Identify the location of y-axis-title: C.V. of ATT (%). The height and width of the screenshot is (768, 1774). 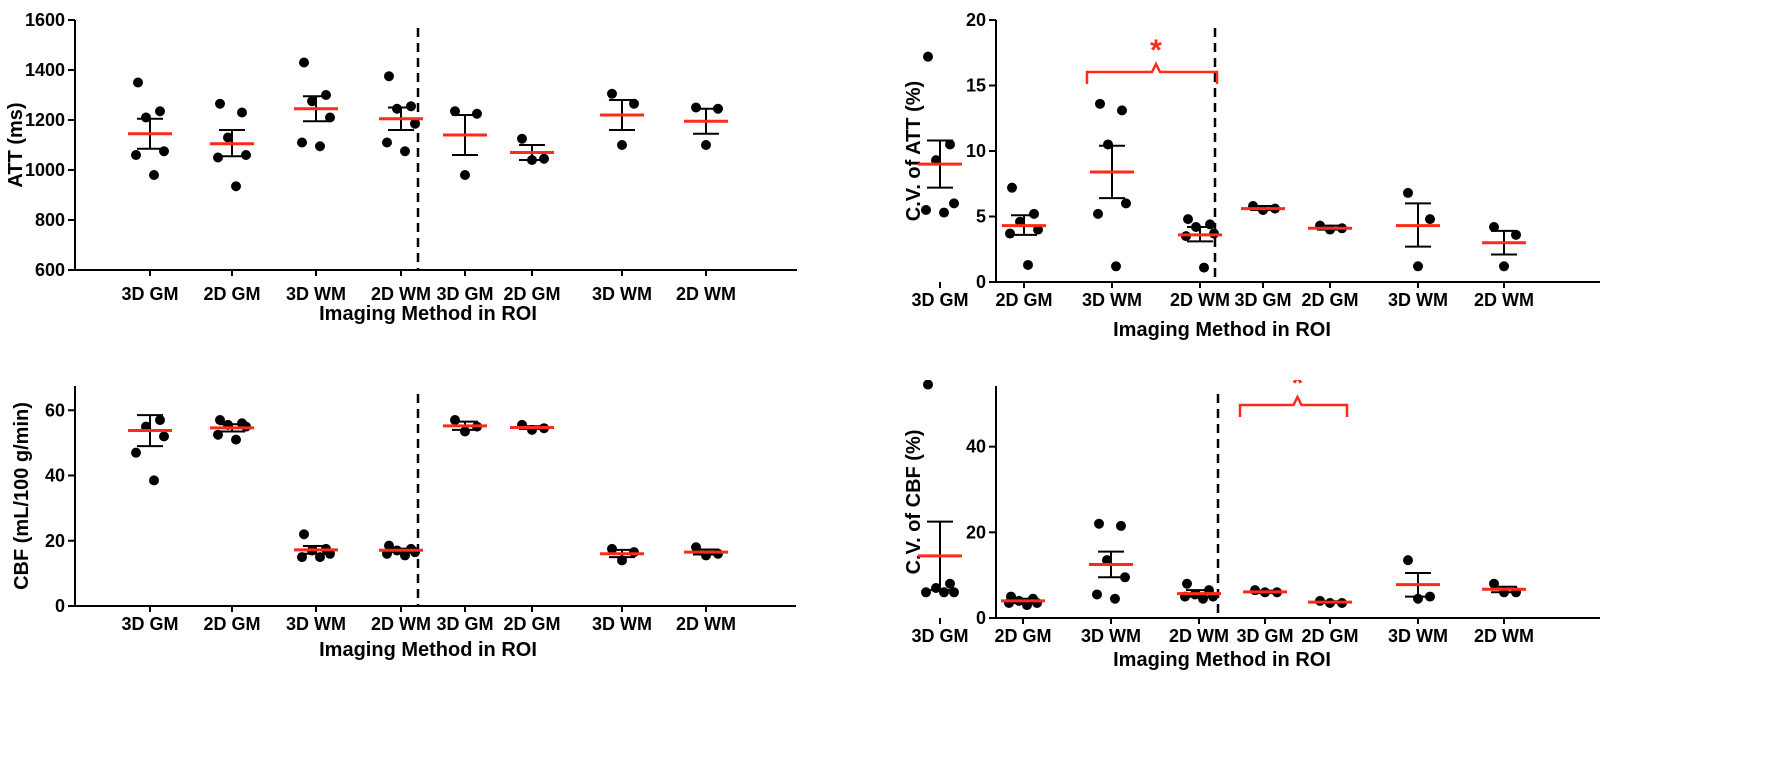
(914, 151).